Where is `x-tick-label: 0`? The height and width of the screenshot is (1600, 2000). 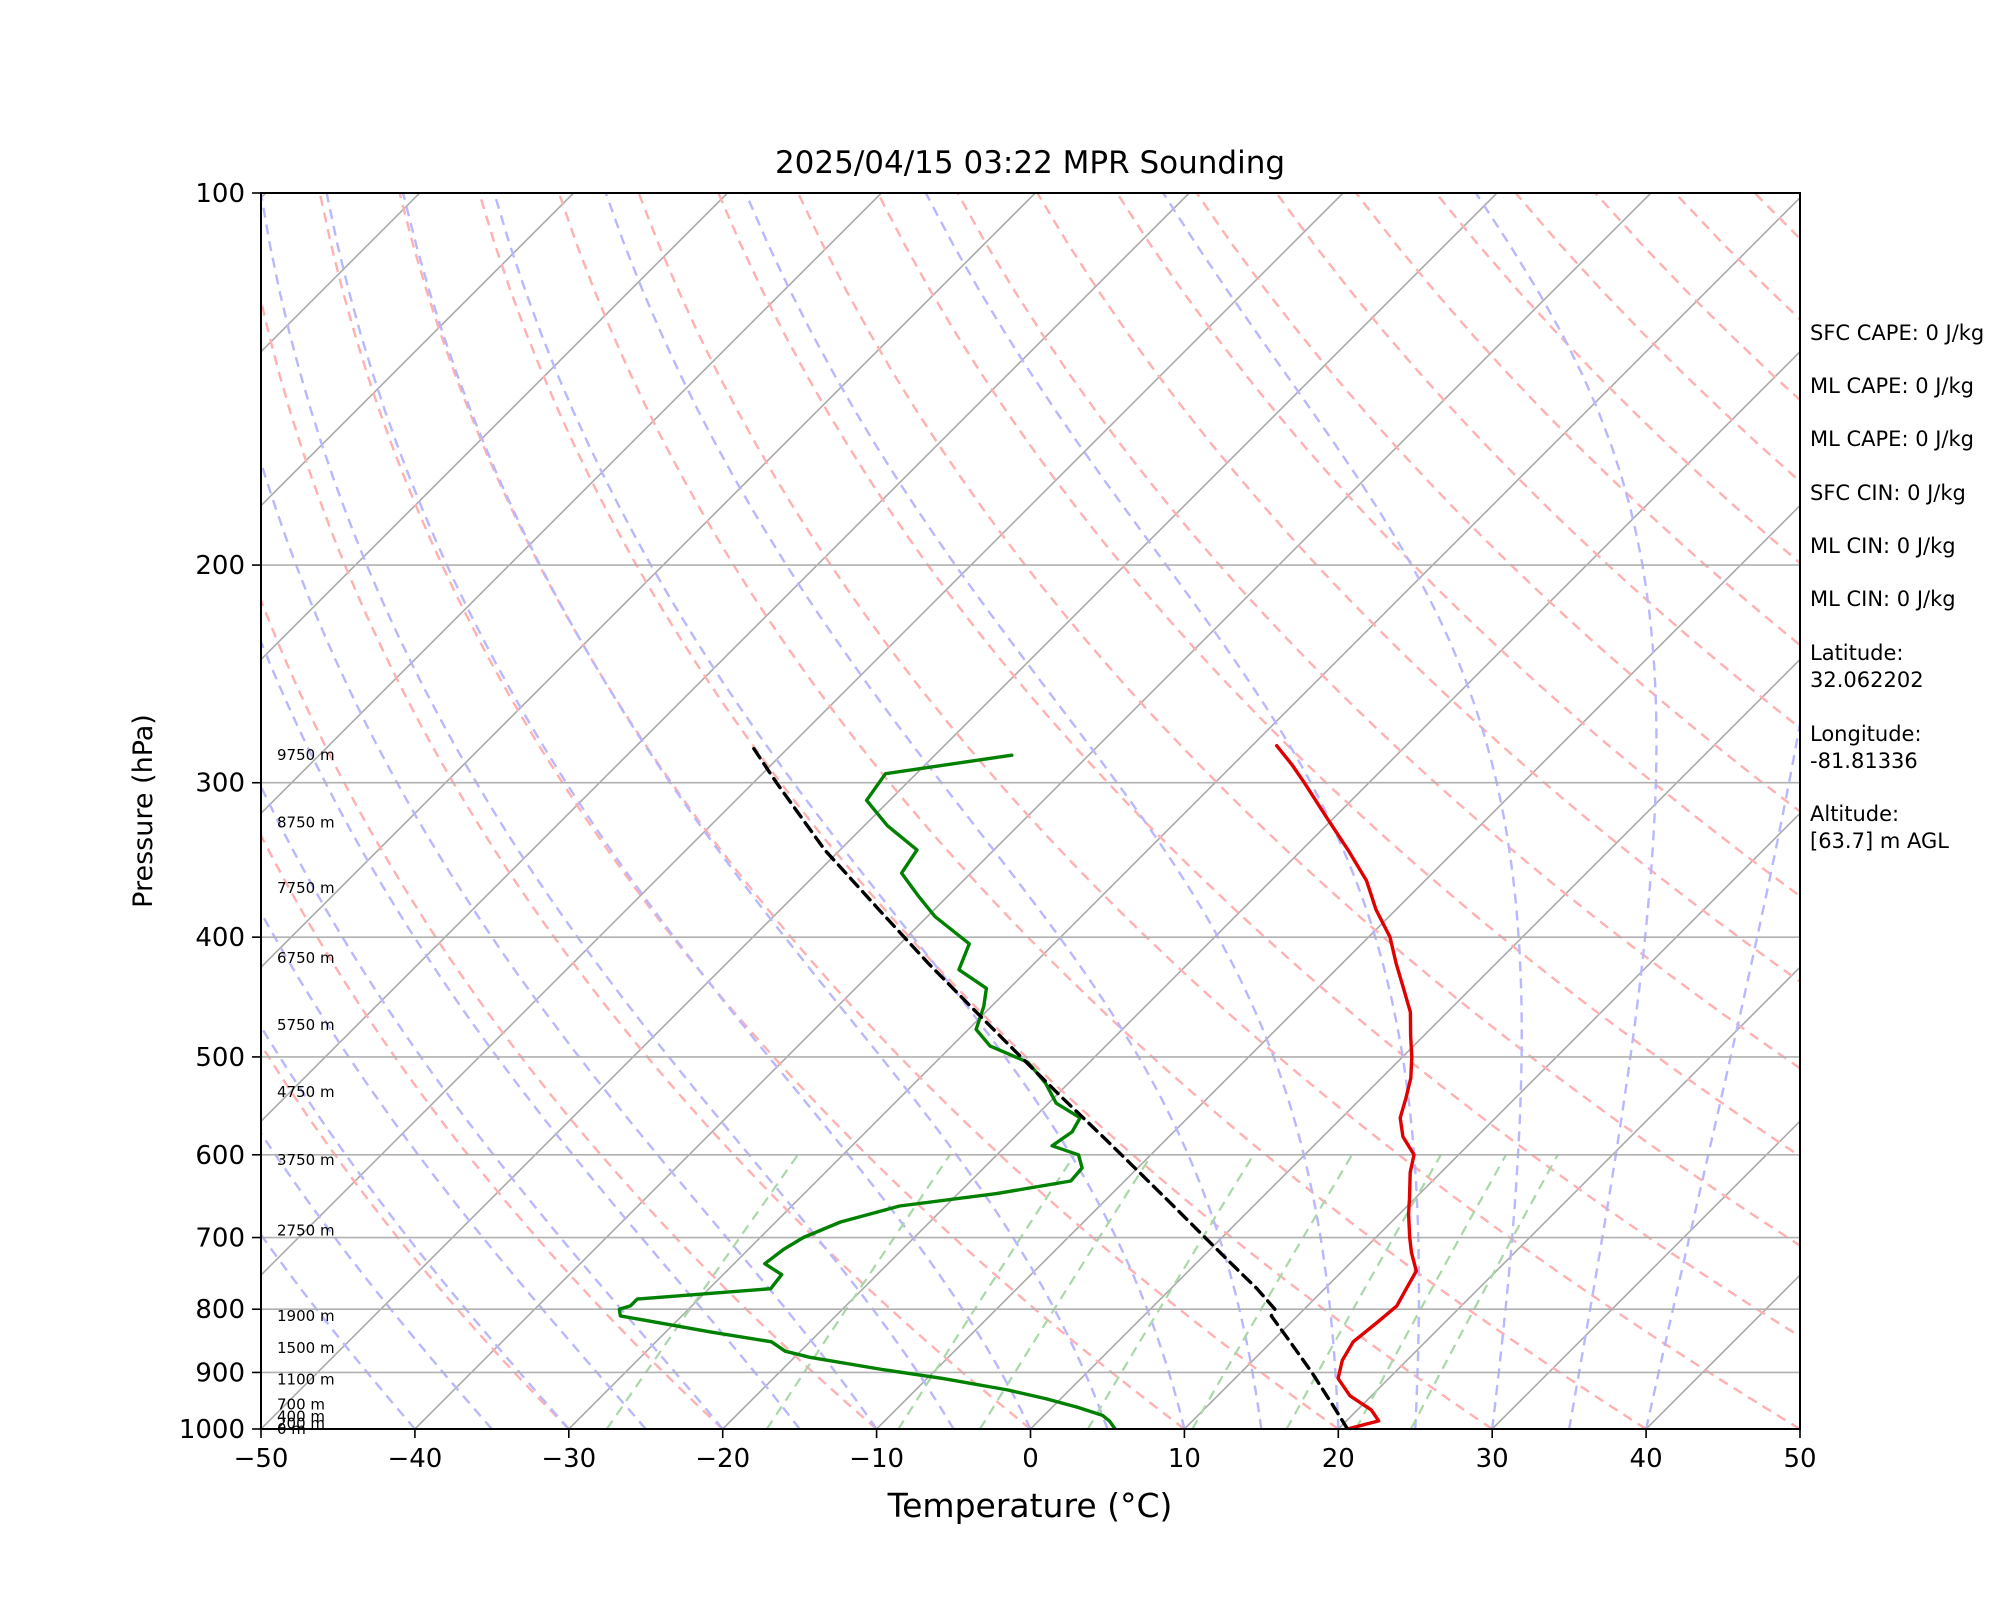 x-tick-label: 0 is located at coordinates (1030, 1459).